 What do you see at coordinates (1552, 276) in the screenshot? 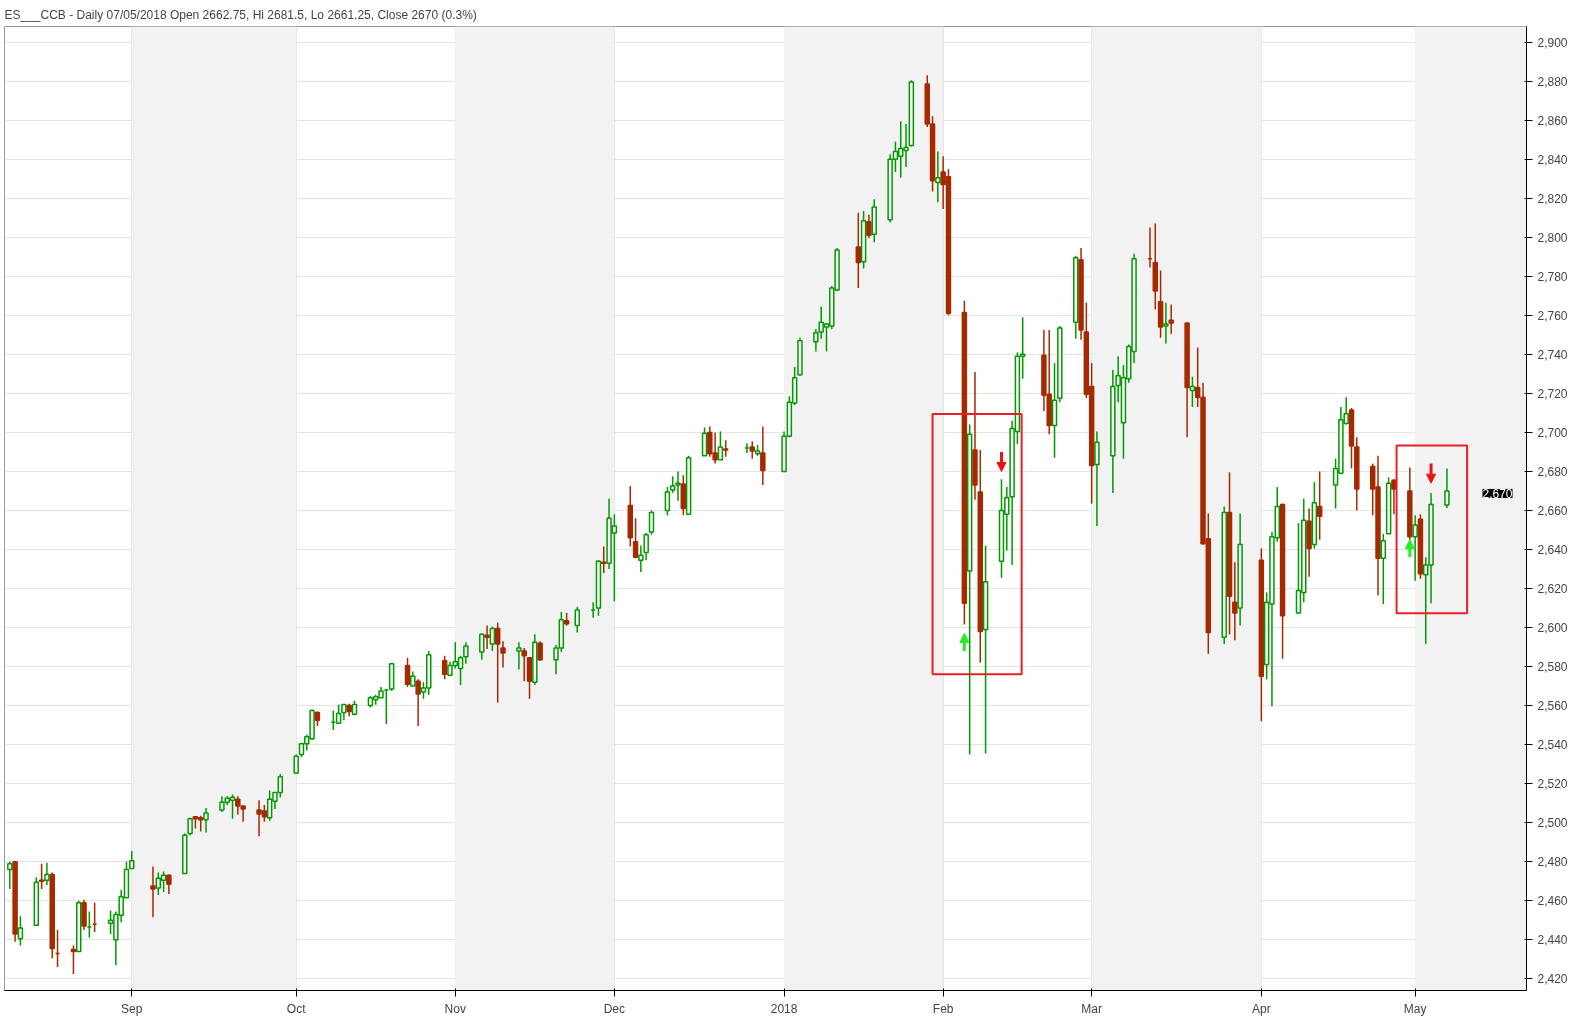
I see `y-tick-label: 2,780` at bounding box center [1552, 276].